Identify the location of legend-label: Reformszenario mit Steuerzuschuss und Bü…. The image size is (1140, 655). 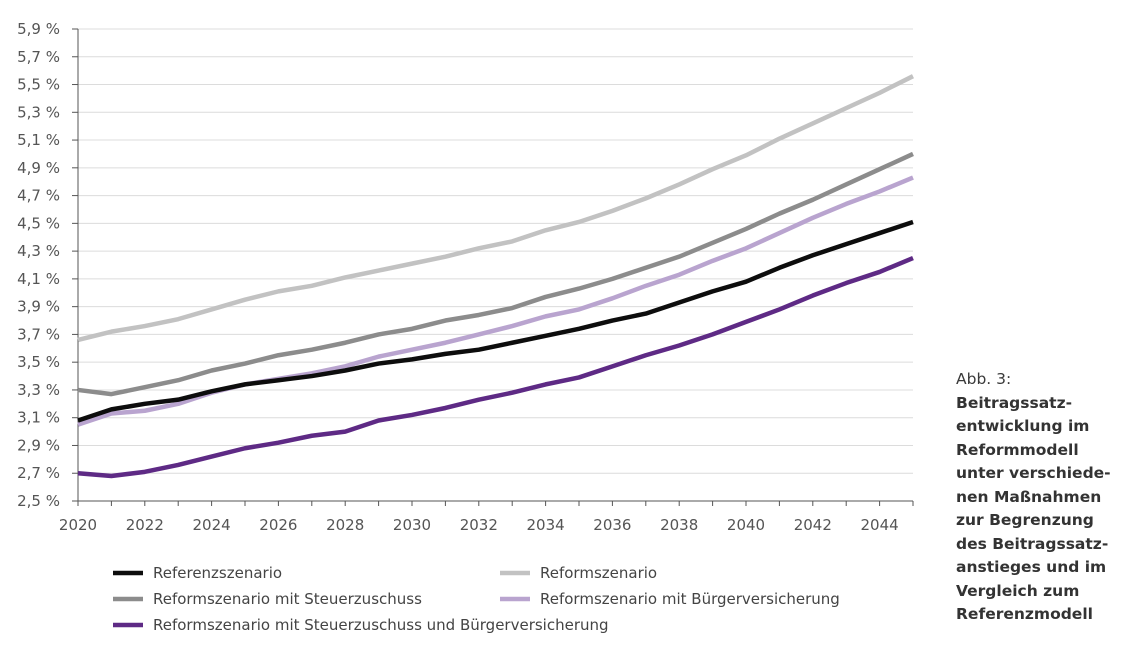
(381, 625).